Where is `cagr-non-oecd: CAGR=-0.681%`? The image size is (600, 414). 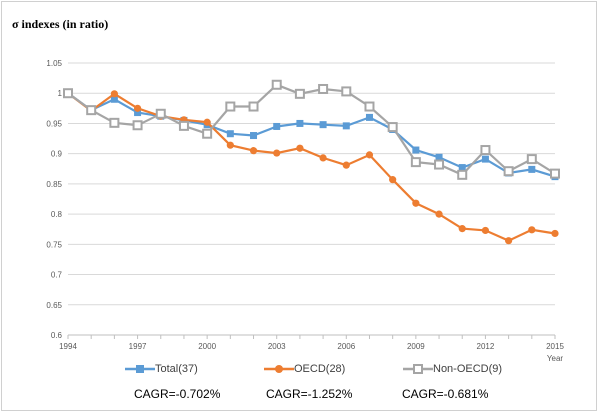 cagr-non-oecd: CAGR=-0.681% is located at coordinates (445, 394).